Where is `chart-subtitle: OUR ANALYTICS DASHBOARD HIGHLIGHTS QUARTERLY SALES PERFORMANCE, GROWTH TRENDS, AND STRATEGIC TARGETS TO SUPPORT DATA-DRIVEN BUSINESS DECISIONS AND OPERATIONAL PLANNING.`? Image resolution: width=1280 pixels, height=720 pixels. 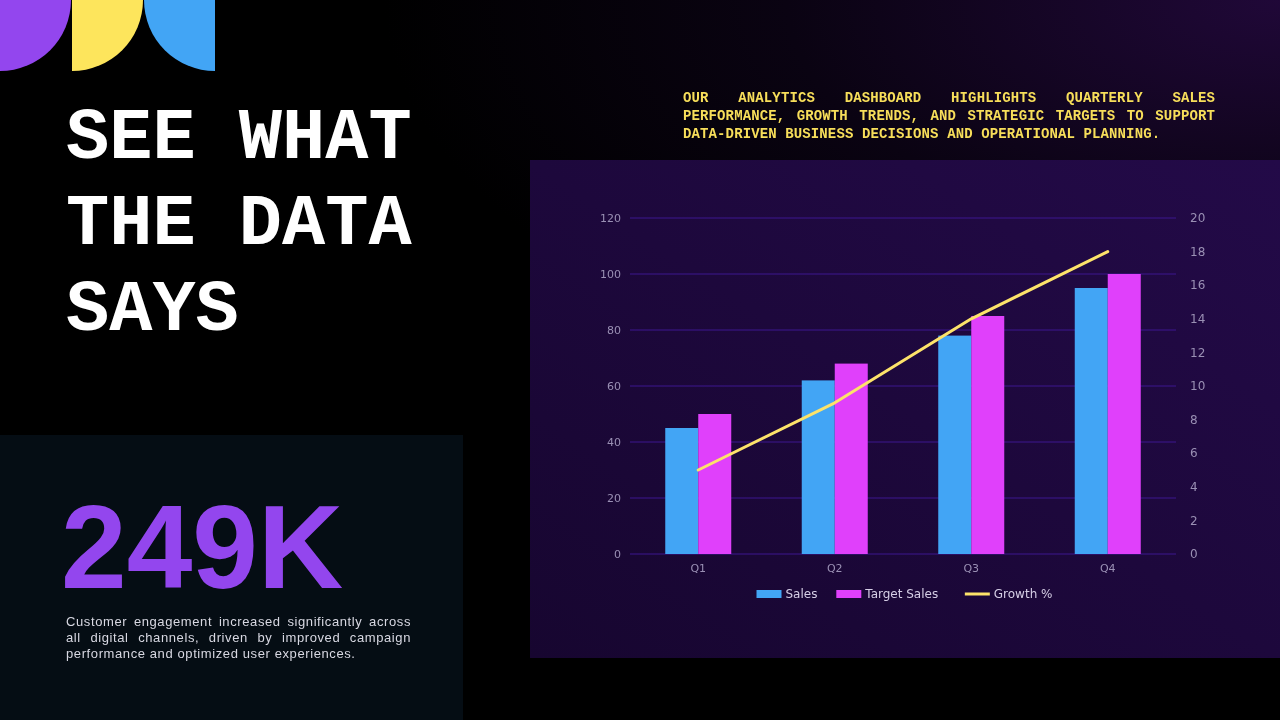
chart-subtitle: OUR ANALYTICS DASHBOARD HIGHLIGHTS QUARTERLY SALES PERFORMANCE, GROWTH TRENDS, AND STRATEGIC TARGETS TO SUPPORT DATA-DRIVEN BUSINESS DECISIONS AND OPERATIONAL PLANNING. is located at coordinates (949, 116).